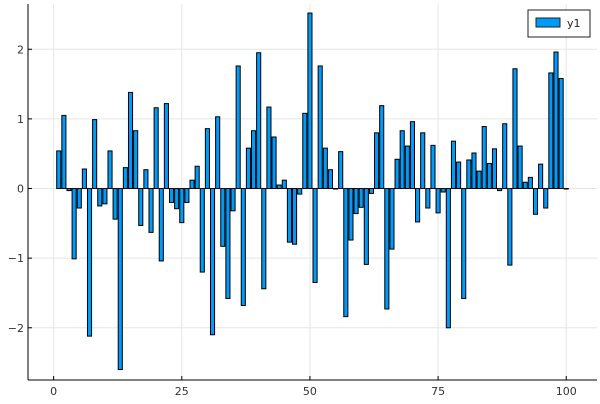  Describe the element at coordinates (310, 391) in the screenshot. I see `x-tick-label: 50` at that location.